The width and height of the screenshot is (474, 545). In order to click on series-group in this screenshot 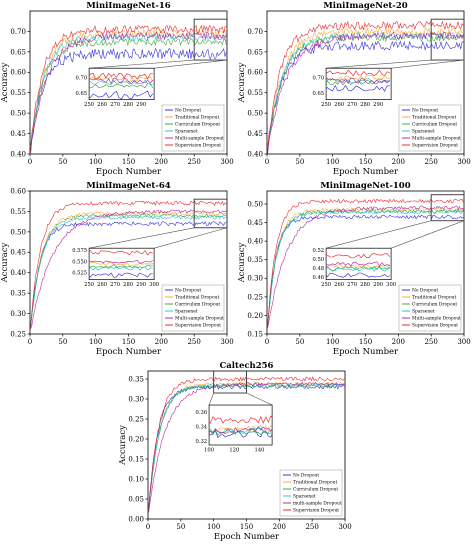, I will do `click(128, 88)`.